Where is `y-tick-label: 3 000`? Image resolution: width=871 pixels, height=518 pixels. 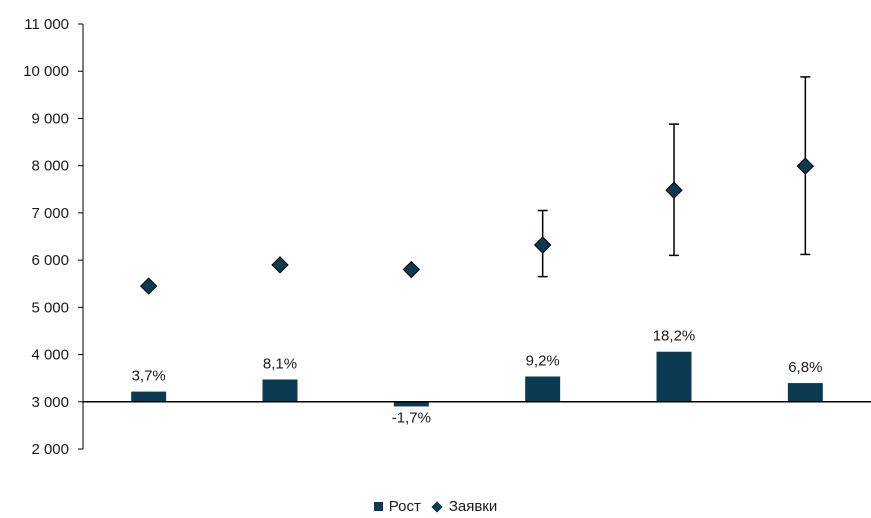 y-tick-label: 3 000 is located at coordinates (50, 402).